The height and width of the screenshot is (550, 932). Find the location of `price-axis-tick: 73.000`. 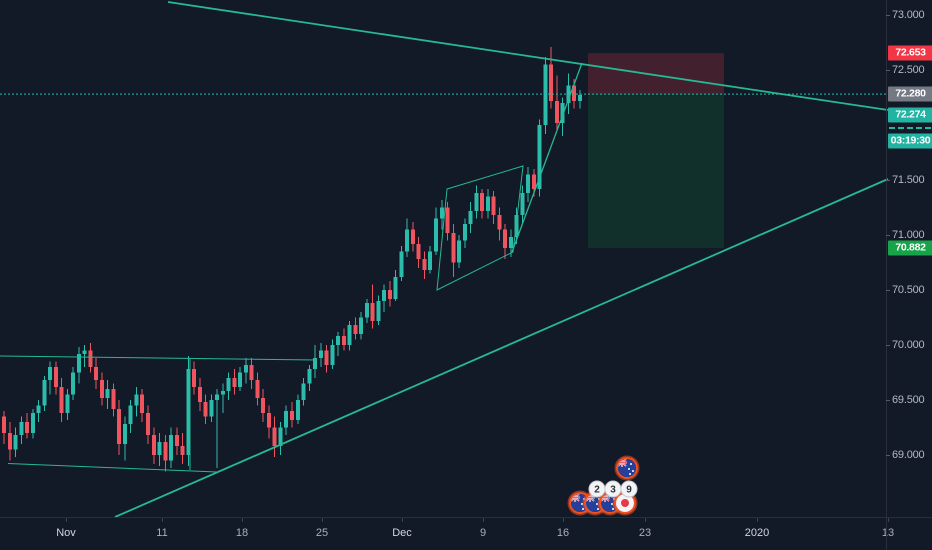

price-axis-tick: 73.000 is located at coordinates (905, 15).